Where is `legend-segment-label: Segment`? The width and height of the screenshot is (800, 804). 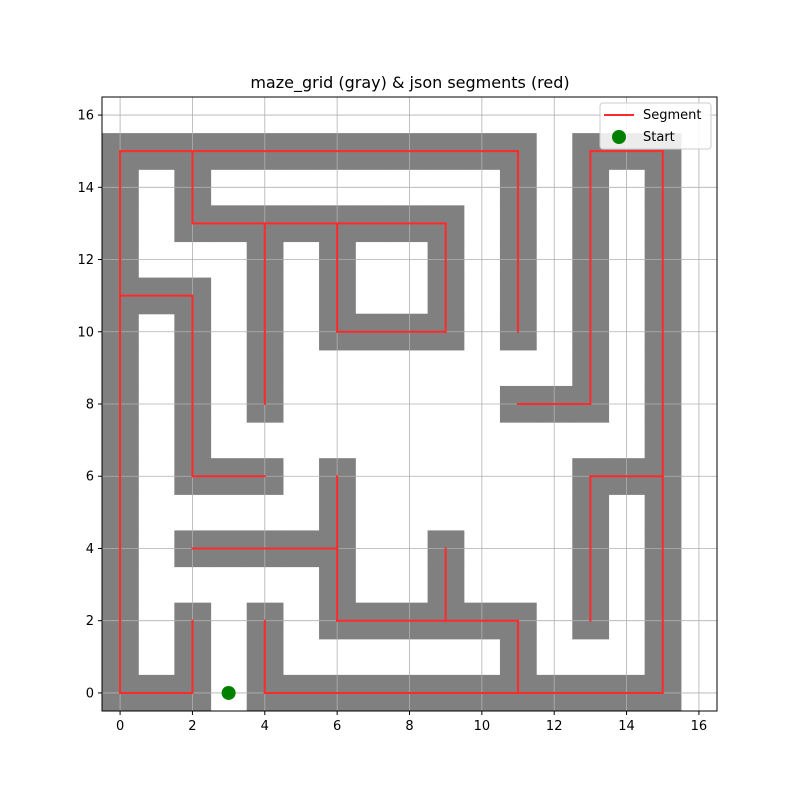
legend-segment-label: Segment is located at coordinates (672, 115).